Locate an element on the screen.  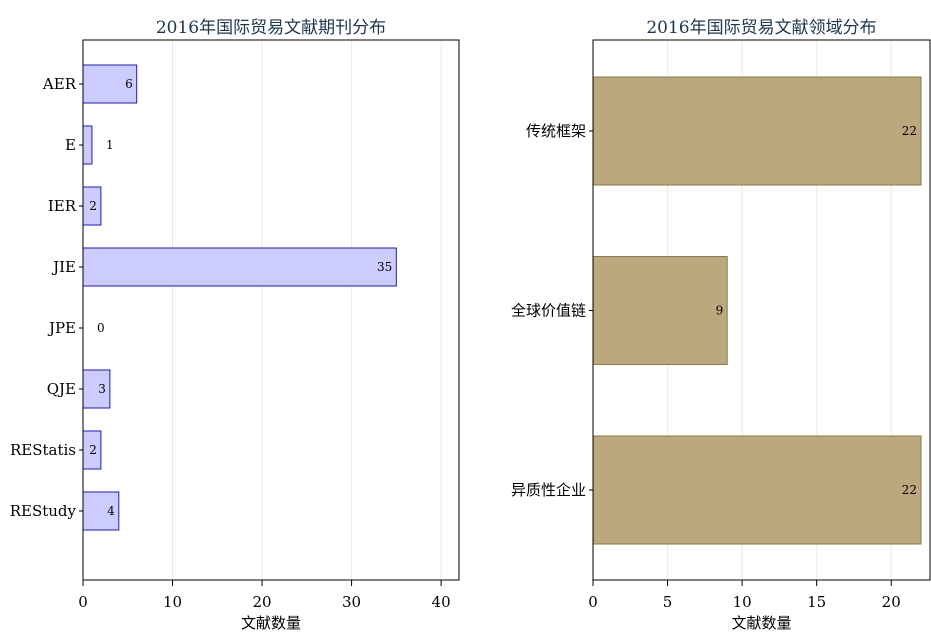
category-label: JPE is located at coordinates (61, 328).